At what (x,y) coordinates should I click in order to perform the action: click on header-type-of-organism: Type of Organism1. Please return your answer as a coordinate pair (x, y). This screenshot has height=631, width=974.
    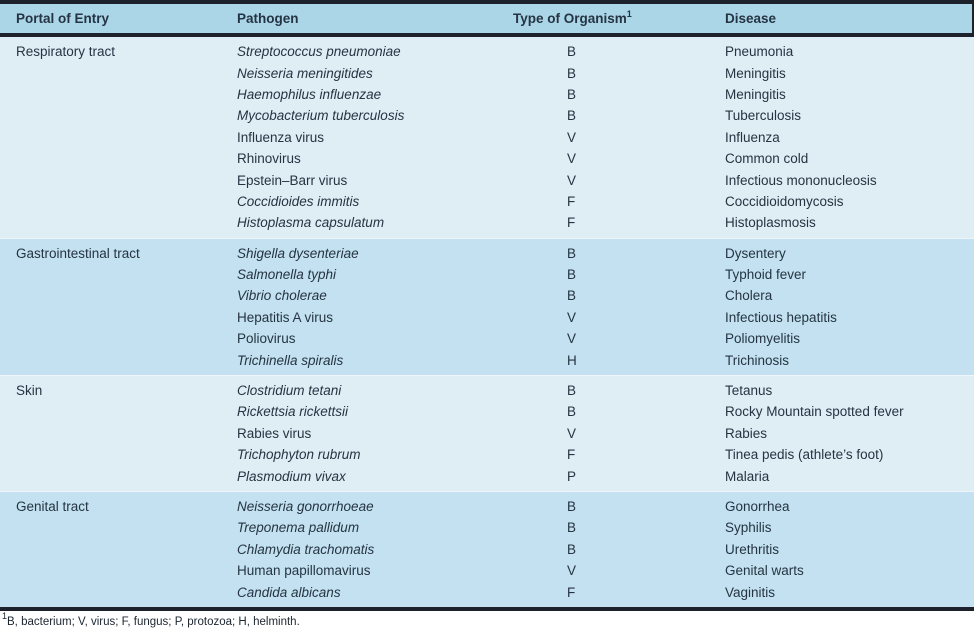
    Looking at the image, I should click on (619, 17).